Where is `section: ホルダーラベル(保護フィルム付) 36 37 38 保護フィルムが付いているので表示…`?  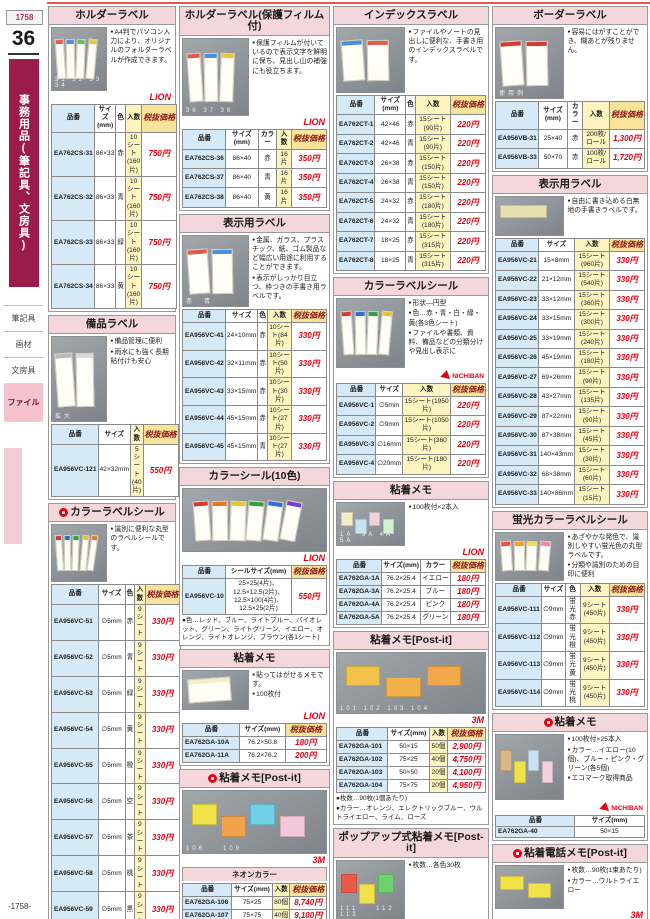
section: ホルダーラベル(保護フィルム付) 36 37 38 保護フィルムが付いているので表示… is located at coordinates (254, 108).